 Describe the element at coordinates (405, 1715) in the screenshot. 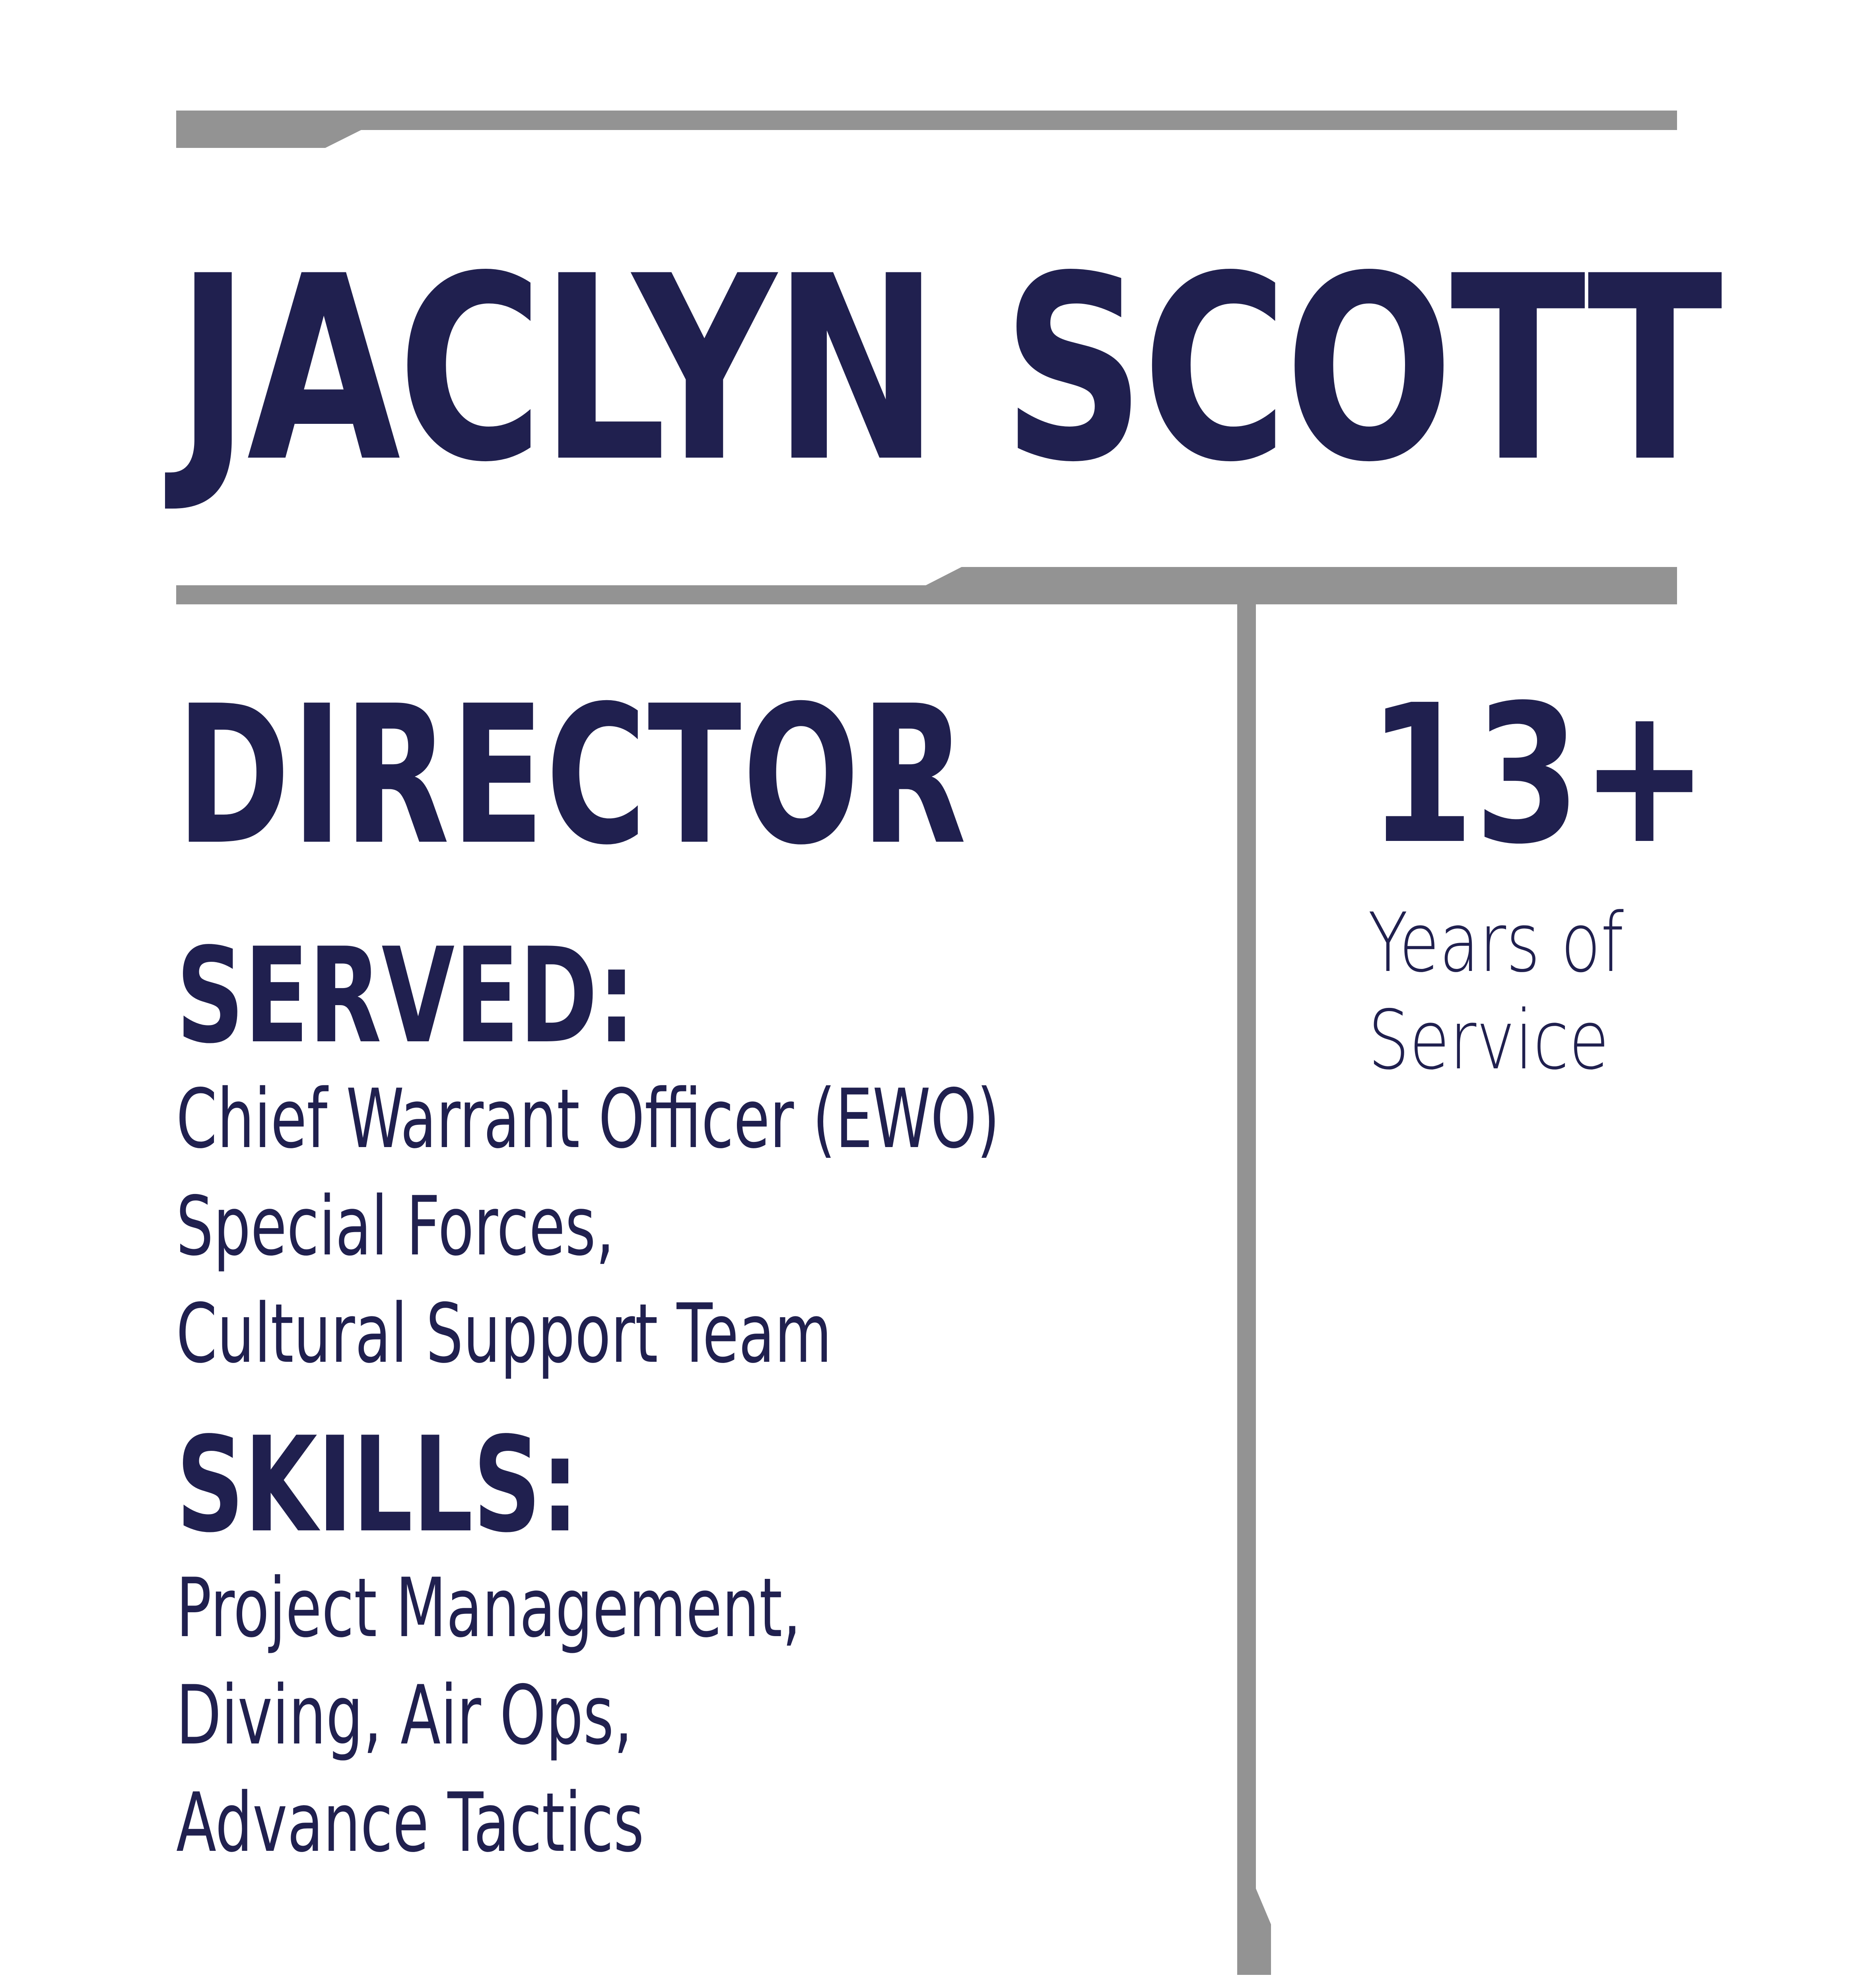

I see `skills-line: Diving, Air Ops,` at that location.